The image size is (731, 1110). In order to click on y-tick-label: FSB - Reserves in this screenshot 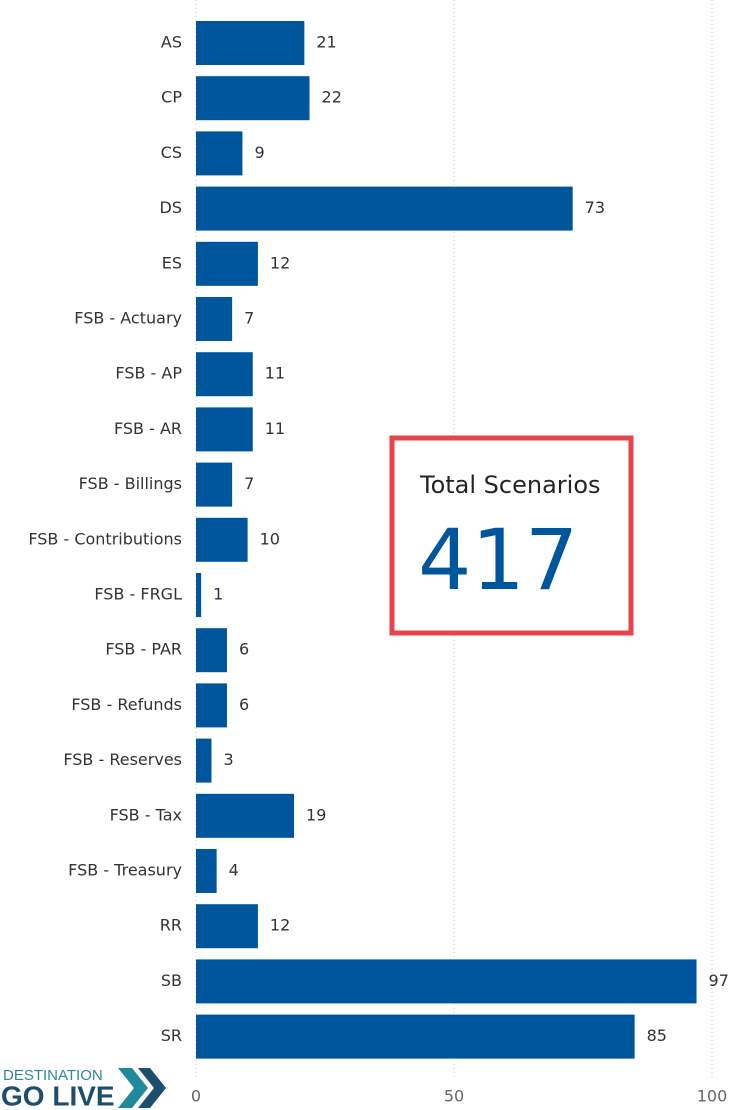, I will do `click(122, 759)`.